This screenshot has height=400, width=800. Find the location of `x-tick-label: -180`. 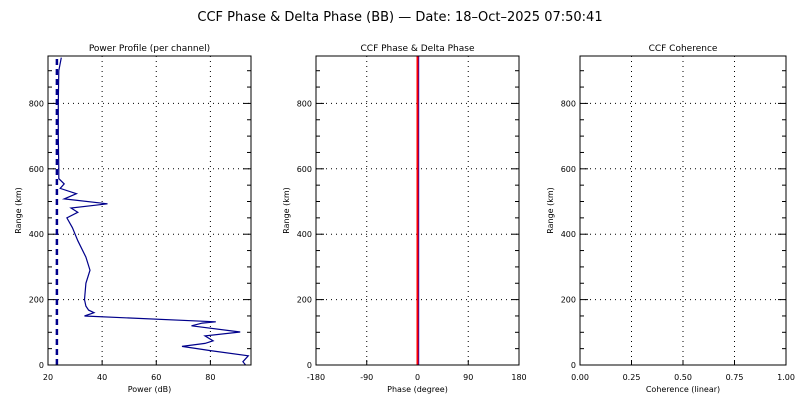

x-tick-label: -180 is located at coordinates (316, 377).